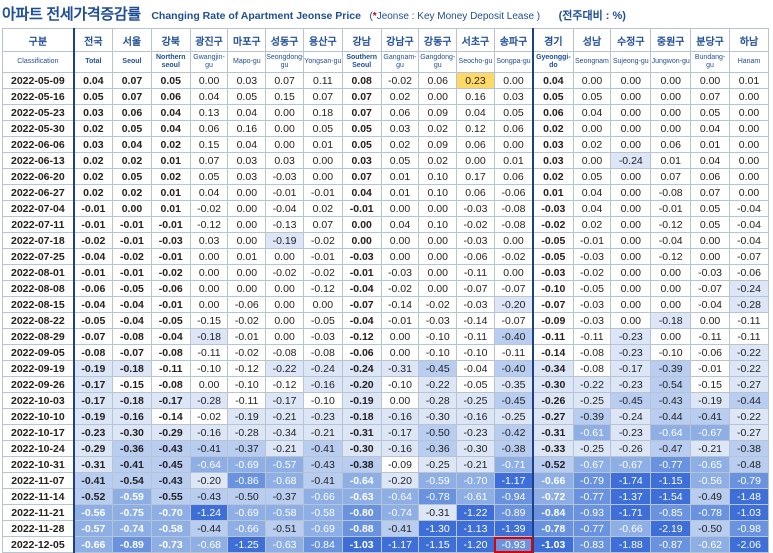  Describe the element at coordinates (170, 62) in the screenshot. I see `column-header-en-3: Northern seoul` at that location.